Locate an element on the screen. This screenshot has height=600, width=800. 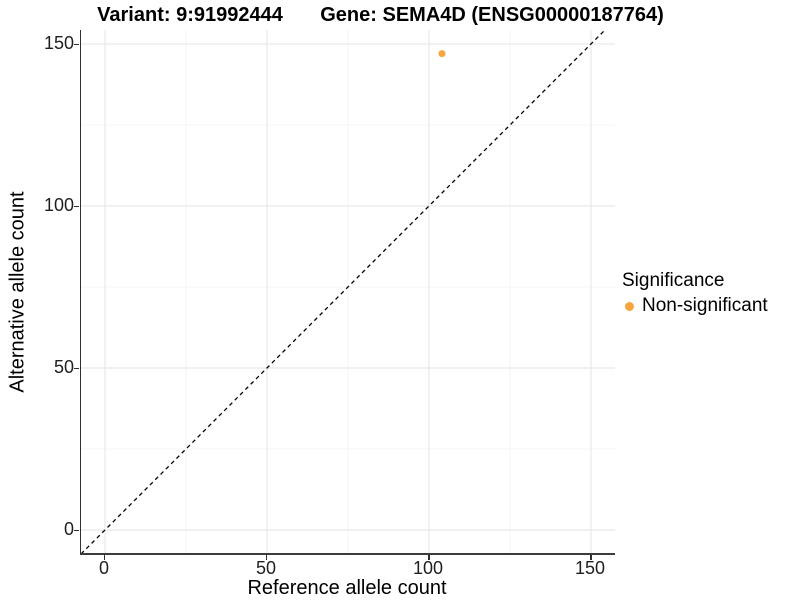
y-tick-label: 50 is located at coordinates (63, 366).